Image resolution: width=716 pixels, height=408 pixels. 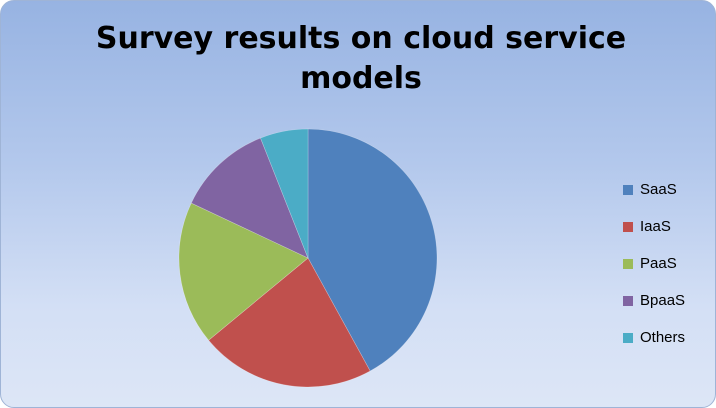 I want to click on legend-label: PaaS, so click(x=658, y=263).